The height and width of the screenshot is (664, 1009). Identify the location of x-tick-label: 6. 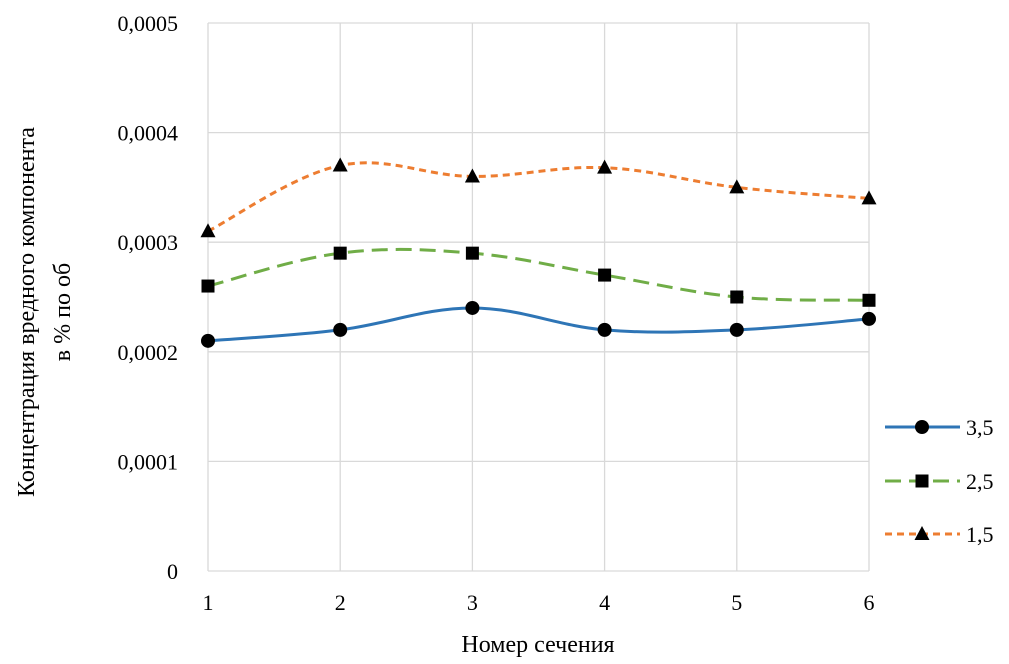
(869, 602).